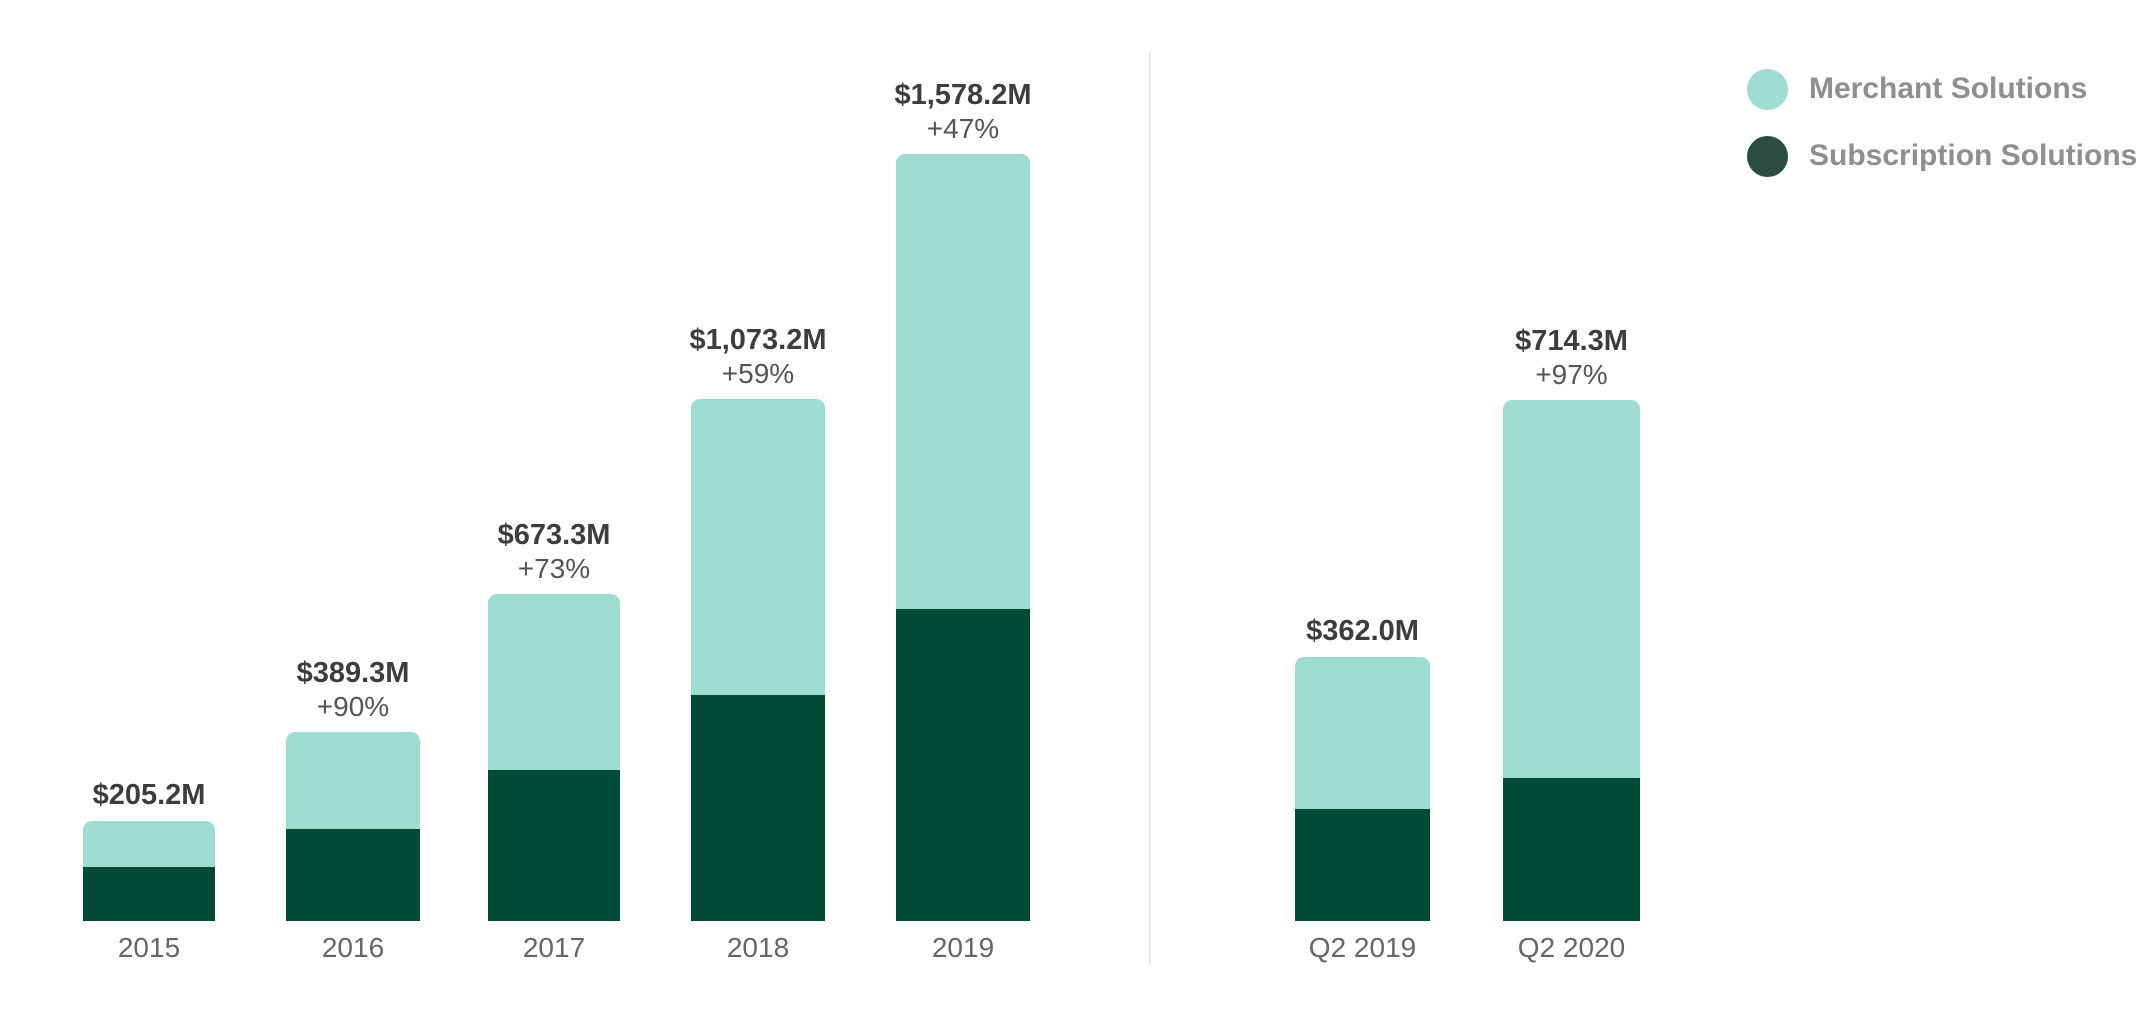 The image size is (2156, 1020). Describe the element at coordinates (353, 689) in the screenshot. I see `bar-2016-label: $389.3M +90%` at that location.